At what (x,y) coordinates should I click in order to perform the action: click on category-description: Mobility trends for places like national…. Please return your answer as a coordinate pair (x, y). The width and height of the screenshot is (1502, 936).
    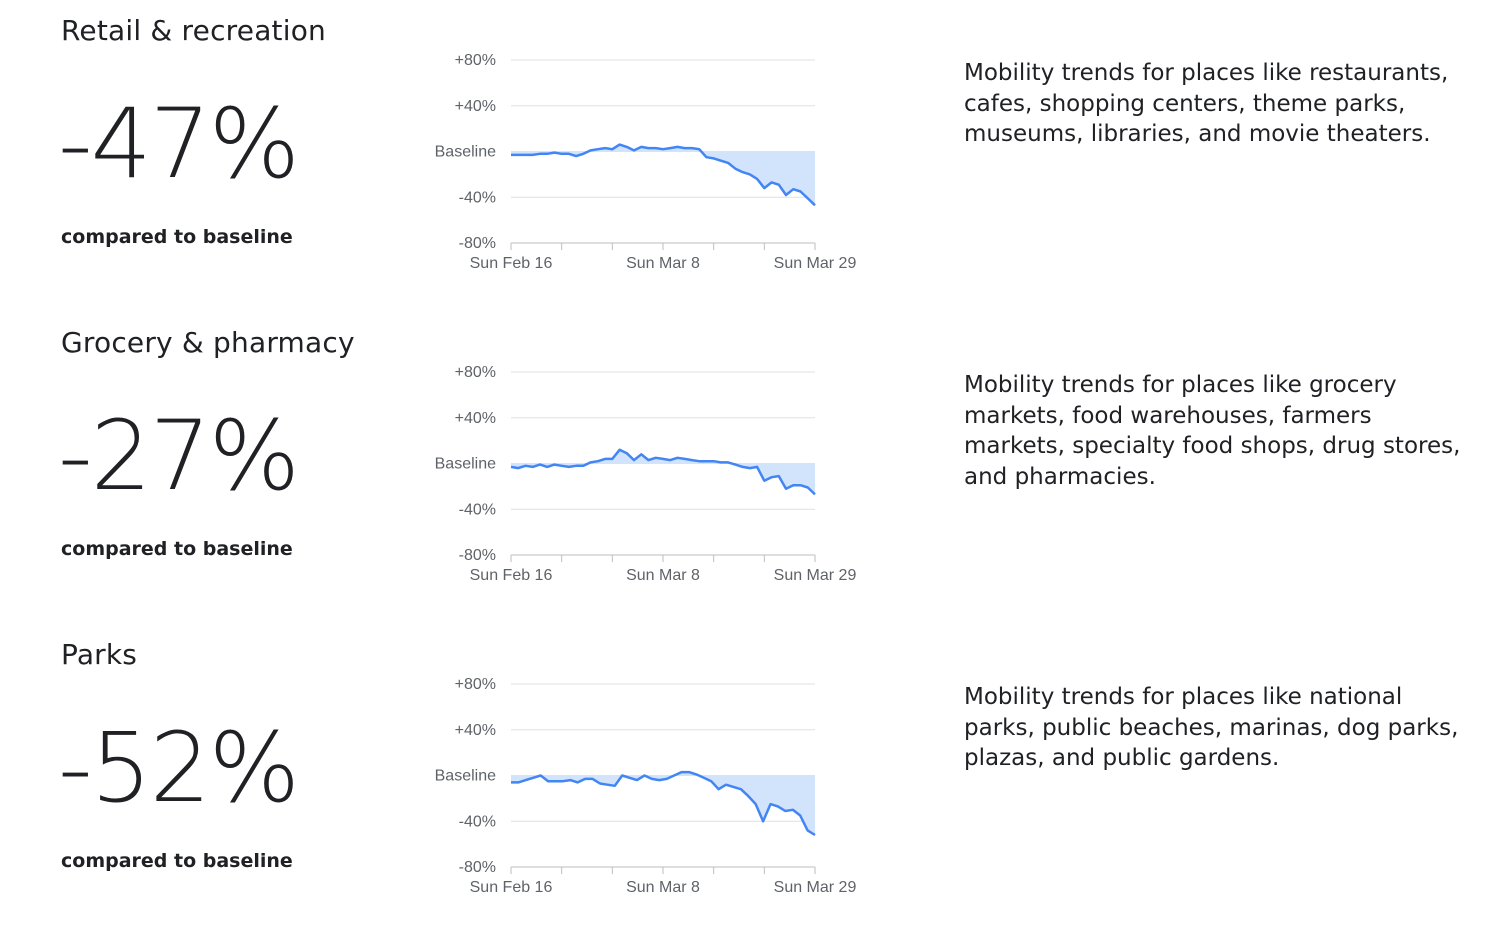
    Looking at the image, I should click on (1211, 727).